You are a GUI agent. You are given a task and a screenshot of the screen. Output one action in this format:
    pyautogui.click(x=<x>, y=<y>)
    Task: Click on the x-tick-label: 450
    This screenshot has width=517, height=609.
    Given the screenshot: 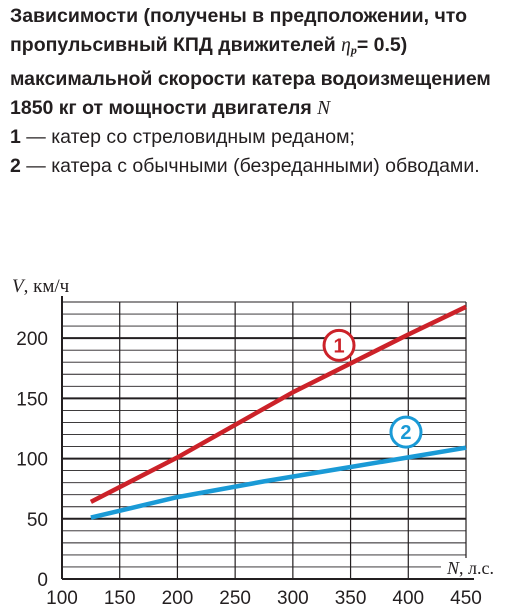 What is the action you would take?
    pyautogui.click(x=466, y=598)
    